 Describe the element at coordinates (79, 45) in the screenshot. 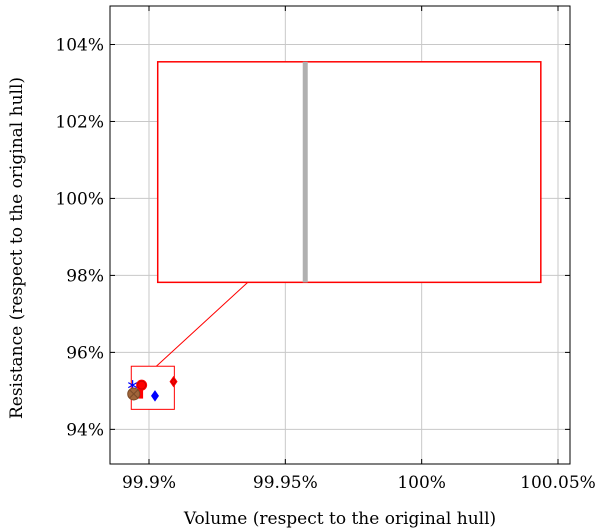

I see `y-tick-label: 104%` at that location.